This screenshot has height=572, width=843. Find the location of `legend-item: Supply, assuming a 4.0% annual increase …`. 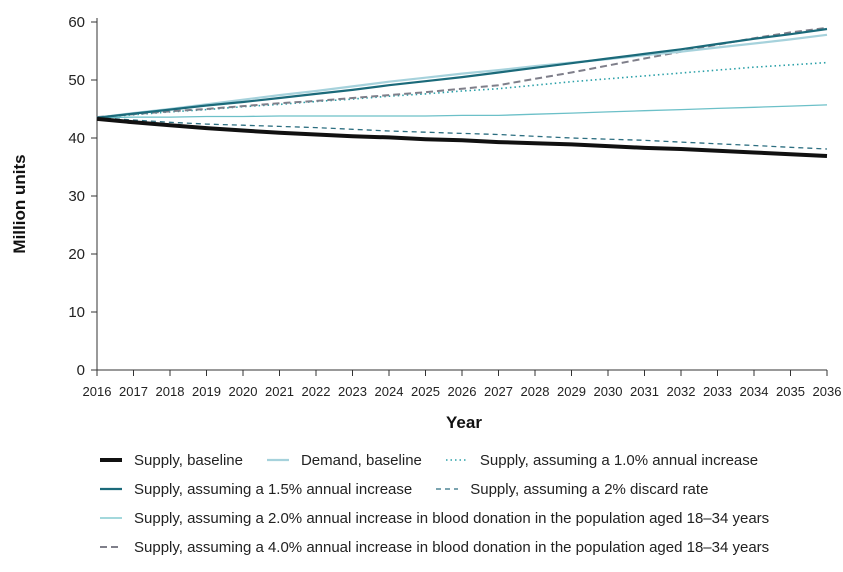

legend-item: Supply, assuming a 4.0% annual increase … is located at coordinates (433, 547).